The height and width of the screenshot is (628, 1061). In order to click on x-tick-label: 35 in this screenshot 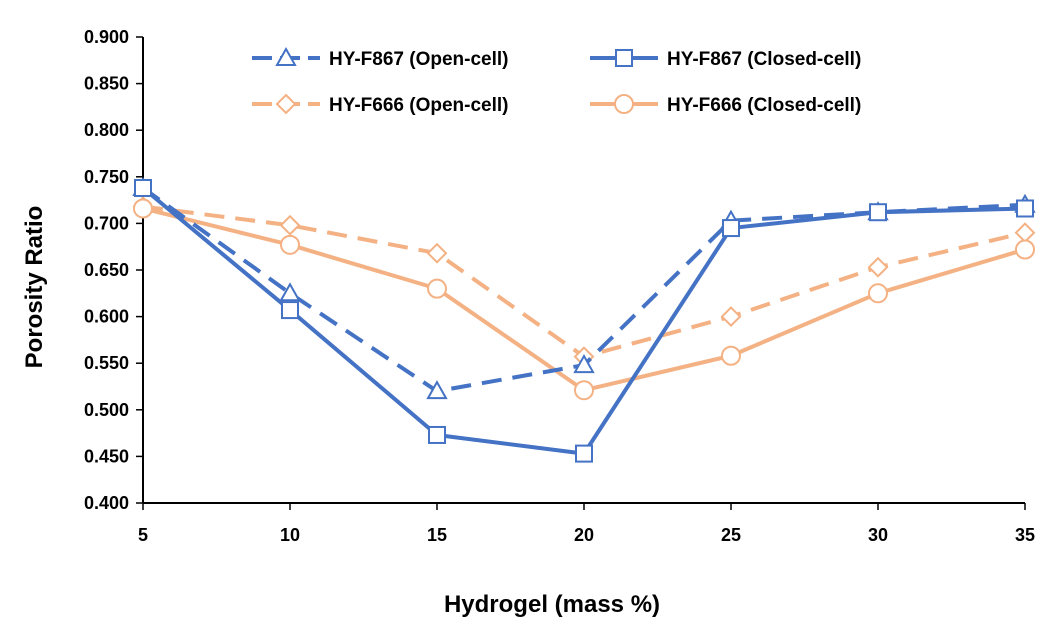, I will do `click(1025, 535)`.